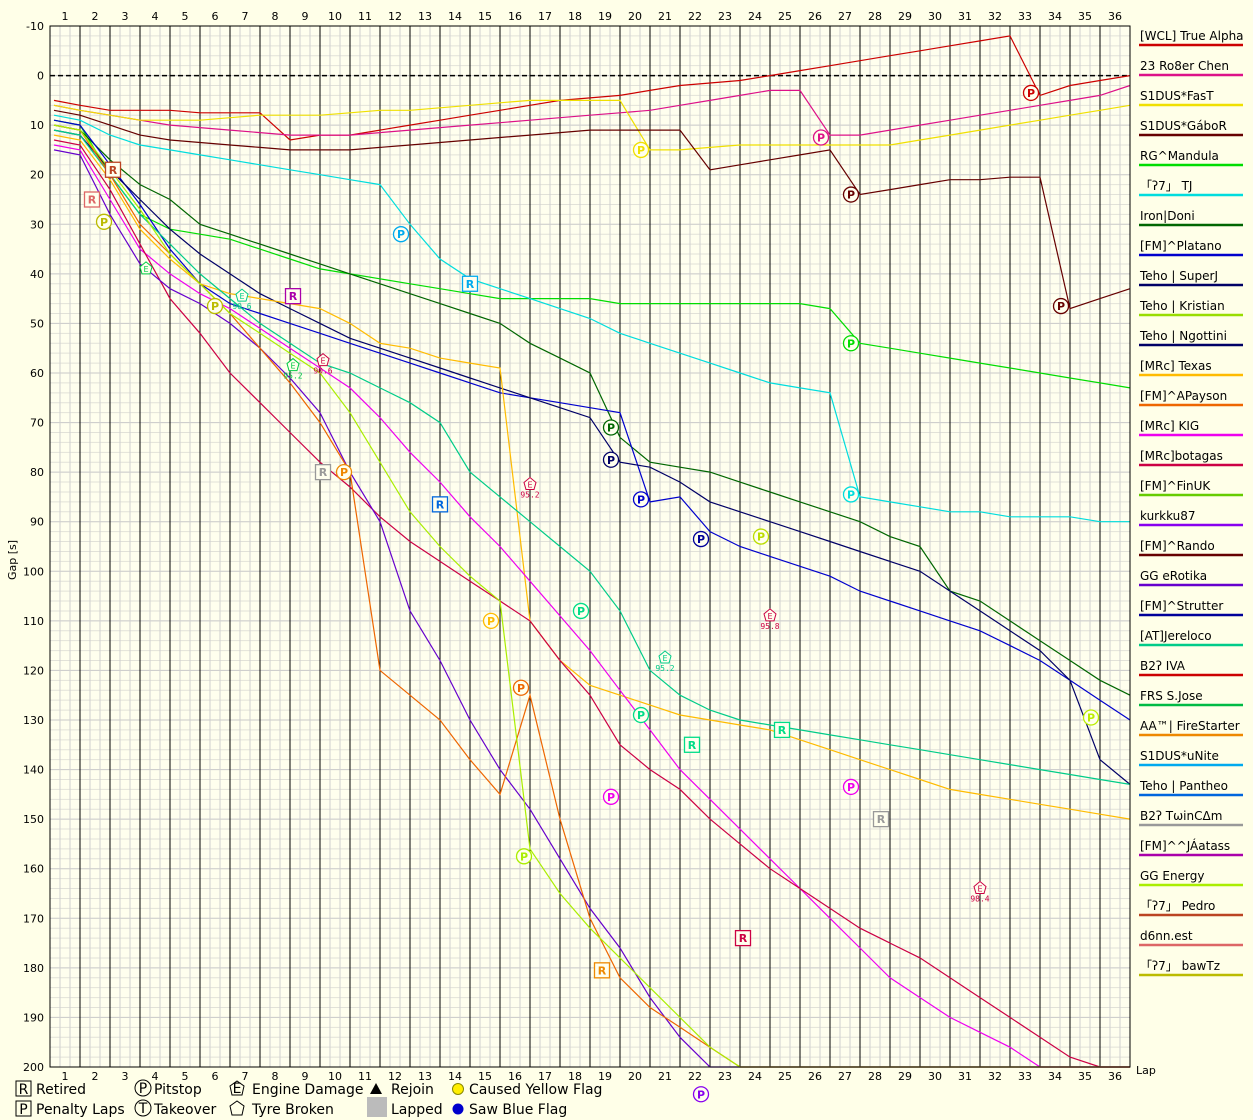 The width and height of the screenshot is (1253, 1120). I want to click on x-tick-label: 36, so click(1115, 1076).